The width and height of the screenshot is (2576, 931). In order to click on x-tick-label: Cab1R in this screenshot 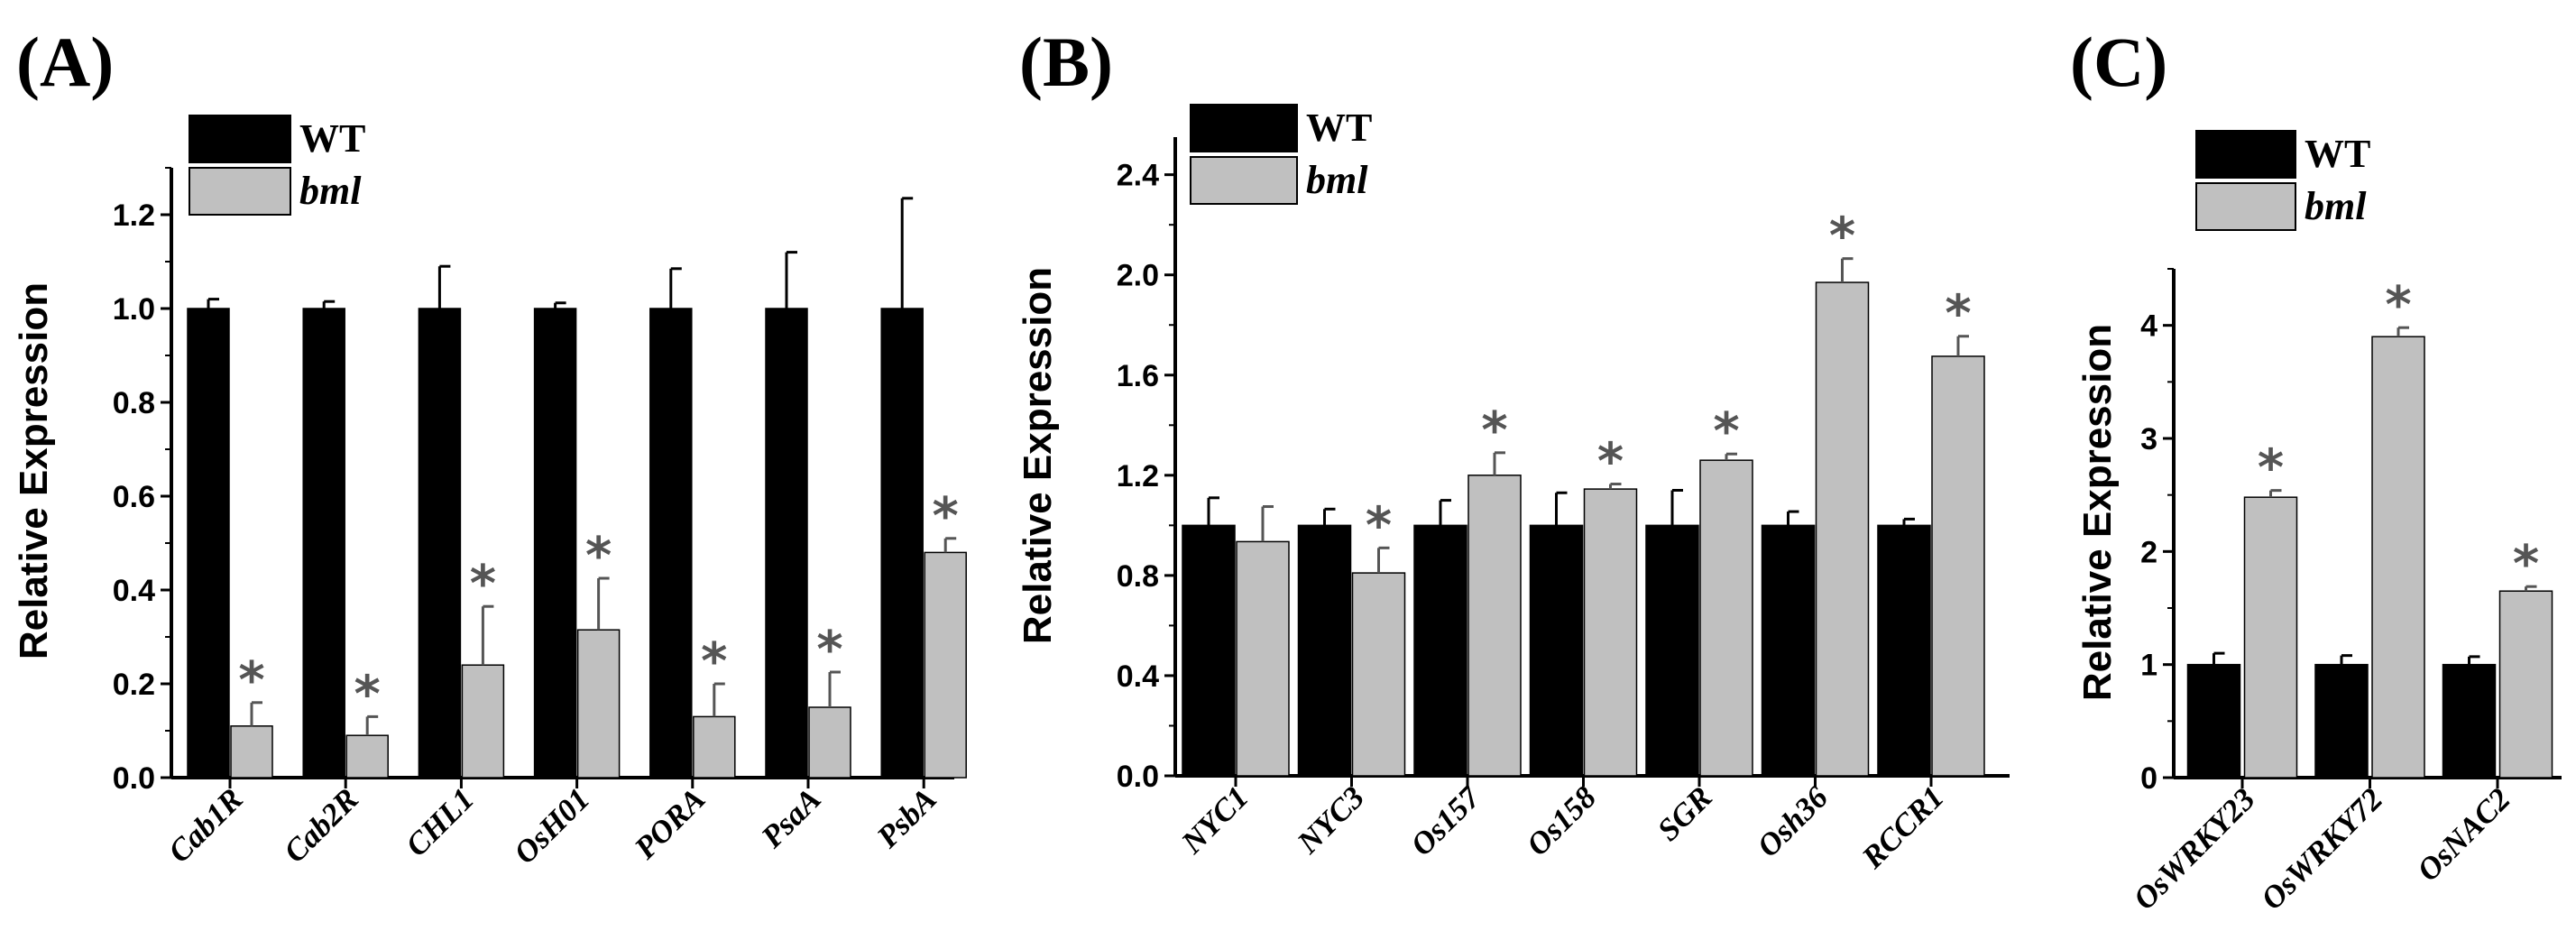, I will do `click(205, 826)`.